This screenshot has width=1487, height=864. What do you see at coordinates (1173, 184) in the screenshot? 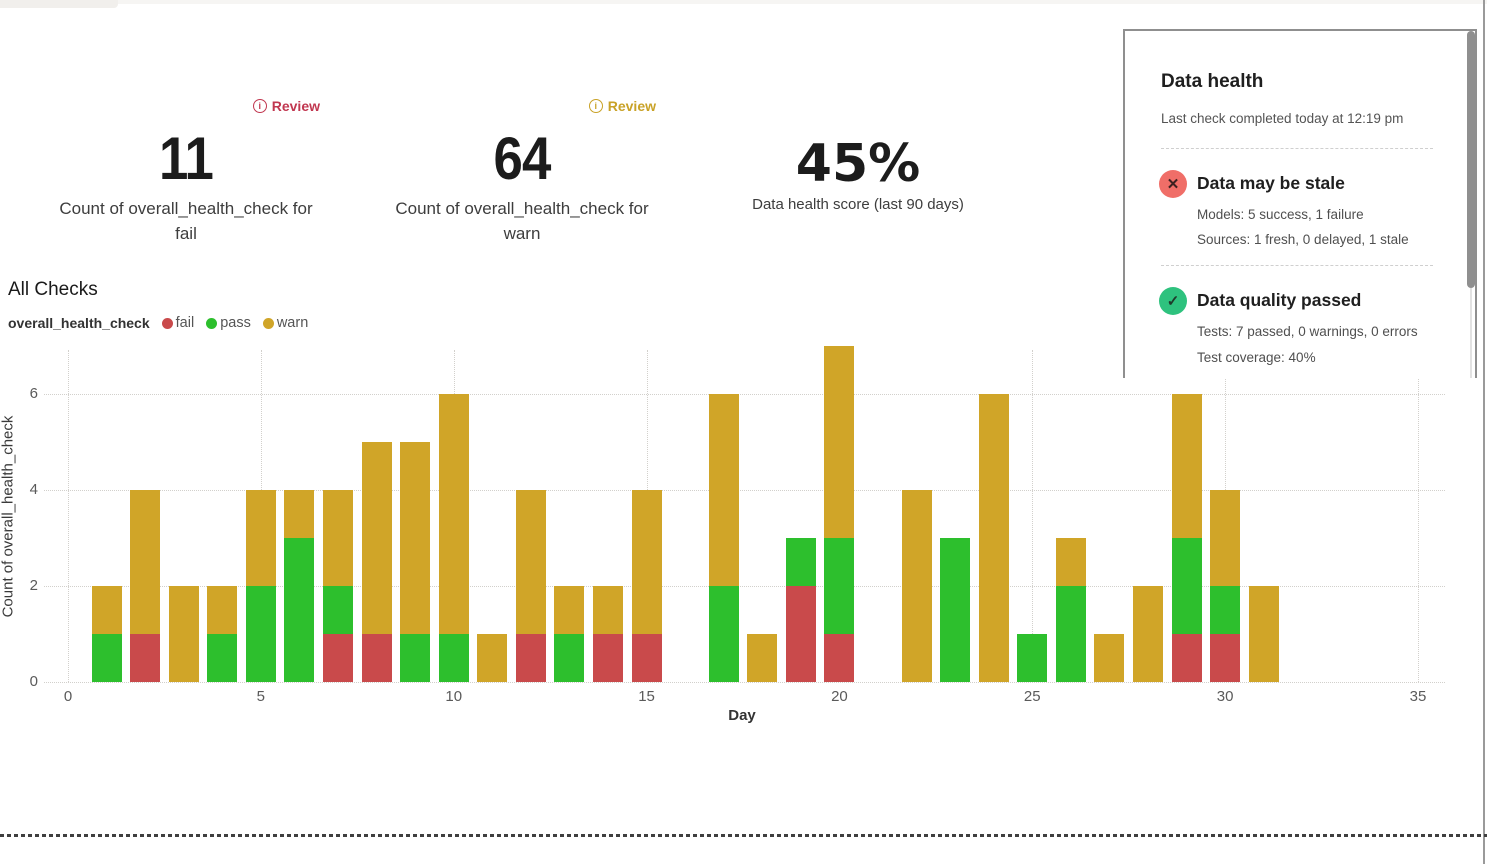
I see `x-circle-icon: ✕` at bounding box center [1173, 184].